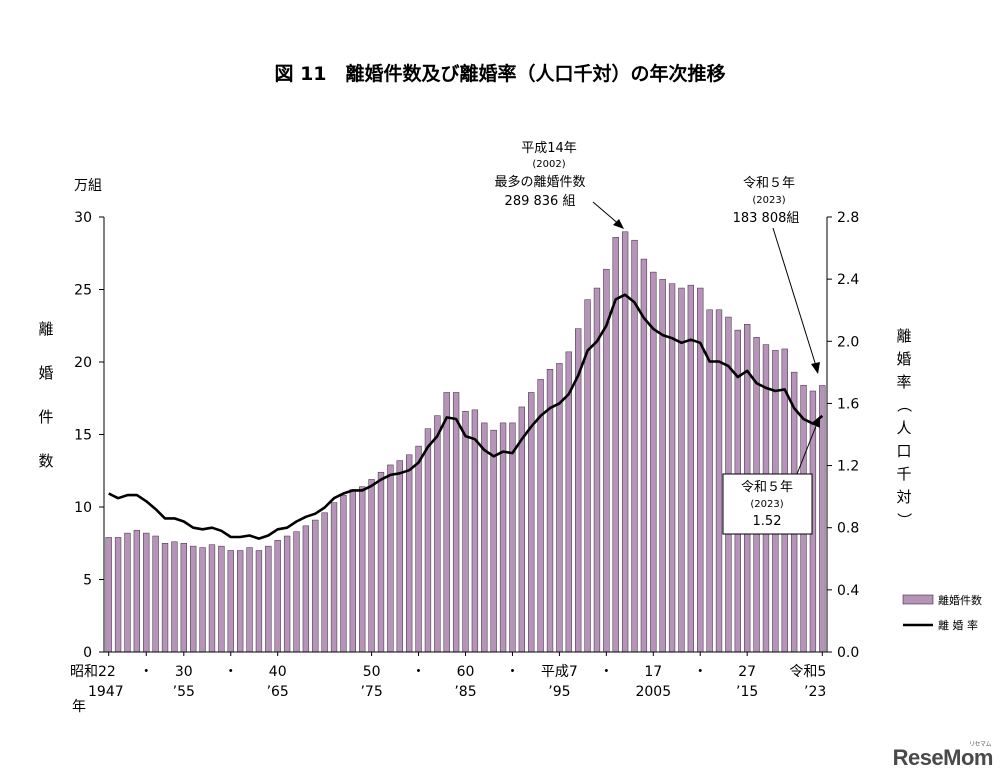  I want to click on x-tick-top-label: 昭和22, so click(93, 672).